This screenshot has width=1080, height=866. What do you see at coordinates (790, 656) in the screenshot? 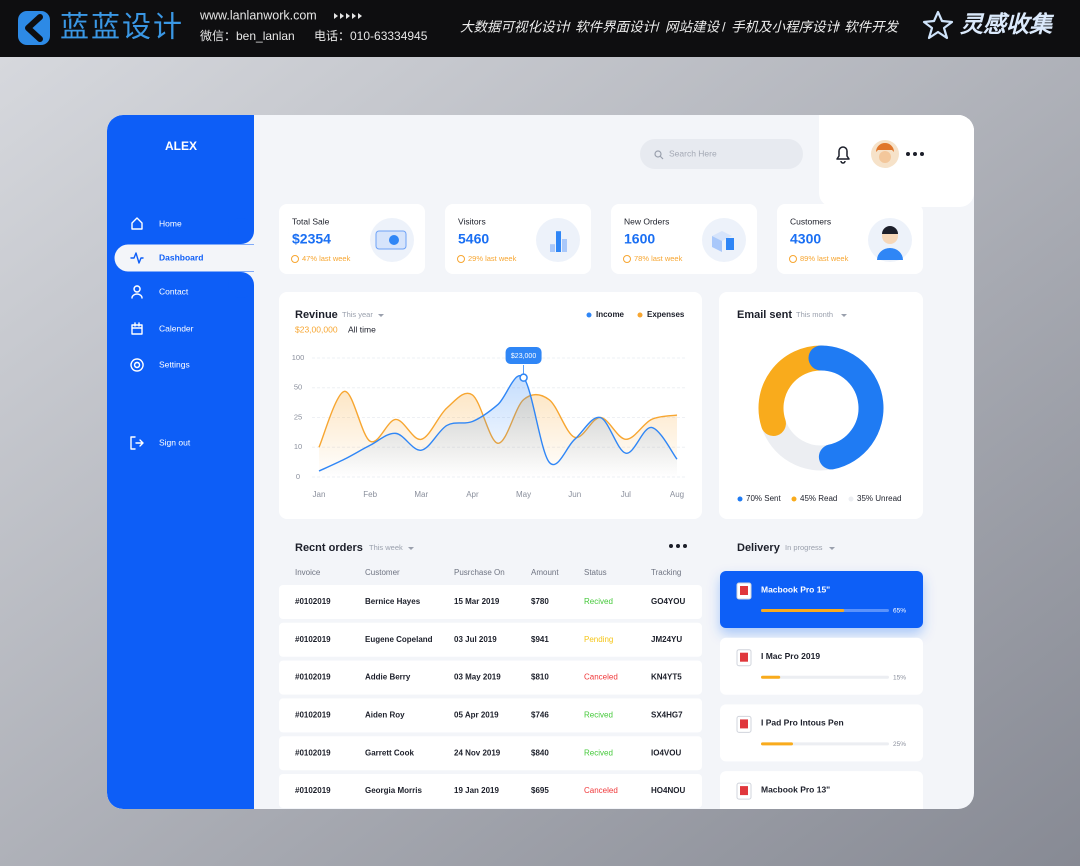
I see `product-name: I Mac Pro 2019` at bounding box center [790, 656].